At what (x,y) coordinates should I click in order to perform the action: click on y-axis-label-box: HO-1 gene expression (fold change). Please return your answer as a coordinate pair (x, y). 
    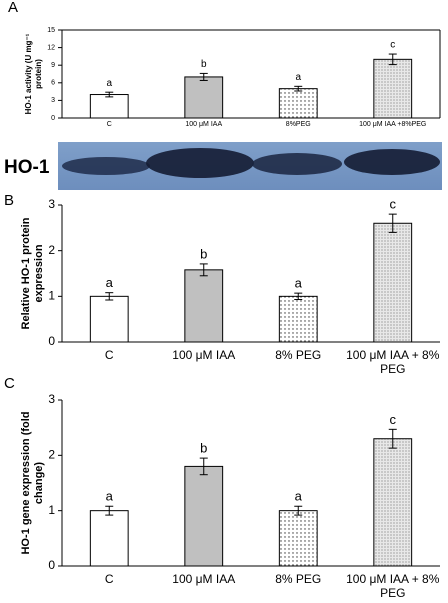
    Looking at the image, I should click on (33, 483).